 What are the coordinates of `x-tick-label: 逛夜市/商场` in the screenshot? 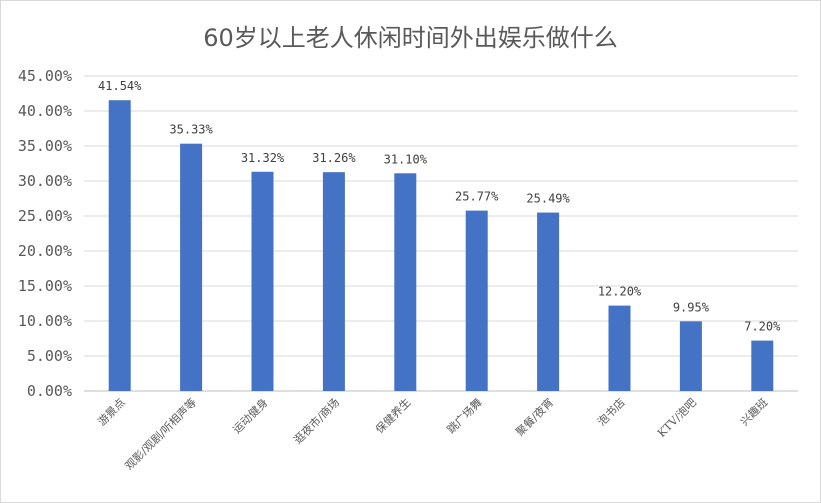 It's located at (316, 420).